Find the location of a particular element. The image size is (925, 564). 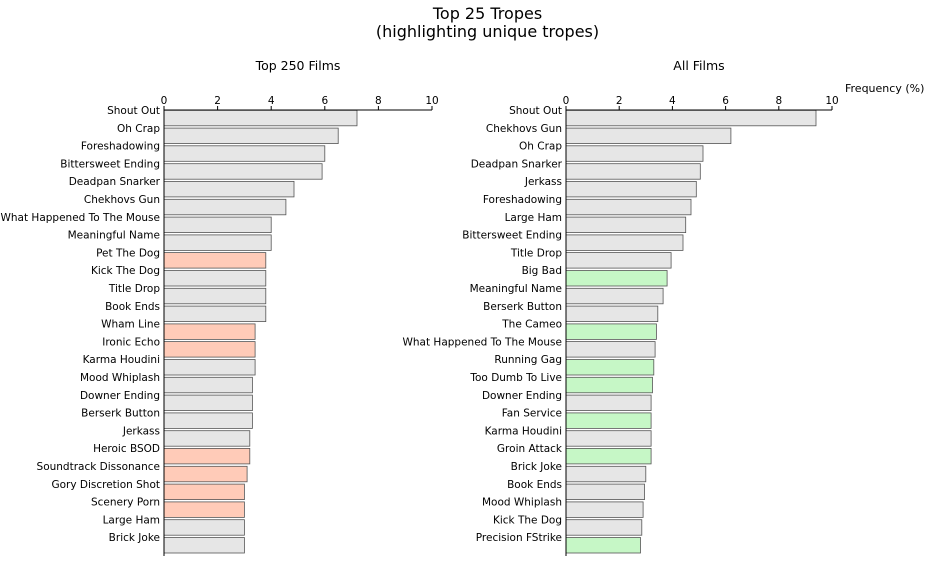

right-category-label-16: Downer Ending is located at coordinates (522, 396).